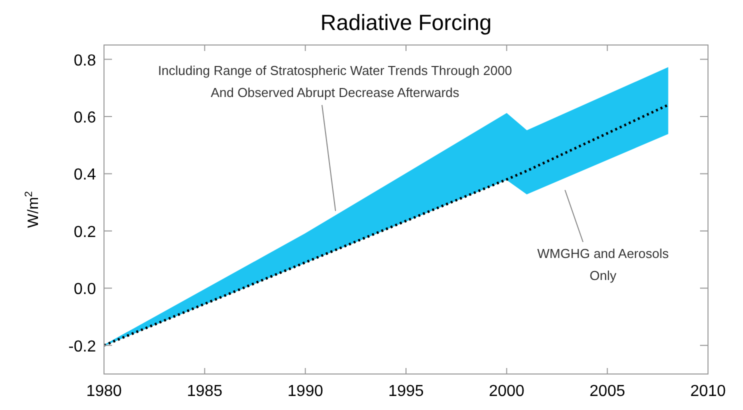 Image resolution: width=743 pixels, height=410 pixels. I want to click on y-tick-label: 0.2, so click(85, 232).